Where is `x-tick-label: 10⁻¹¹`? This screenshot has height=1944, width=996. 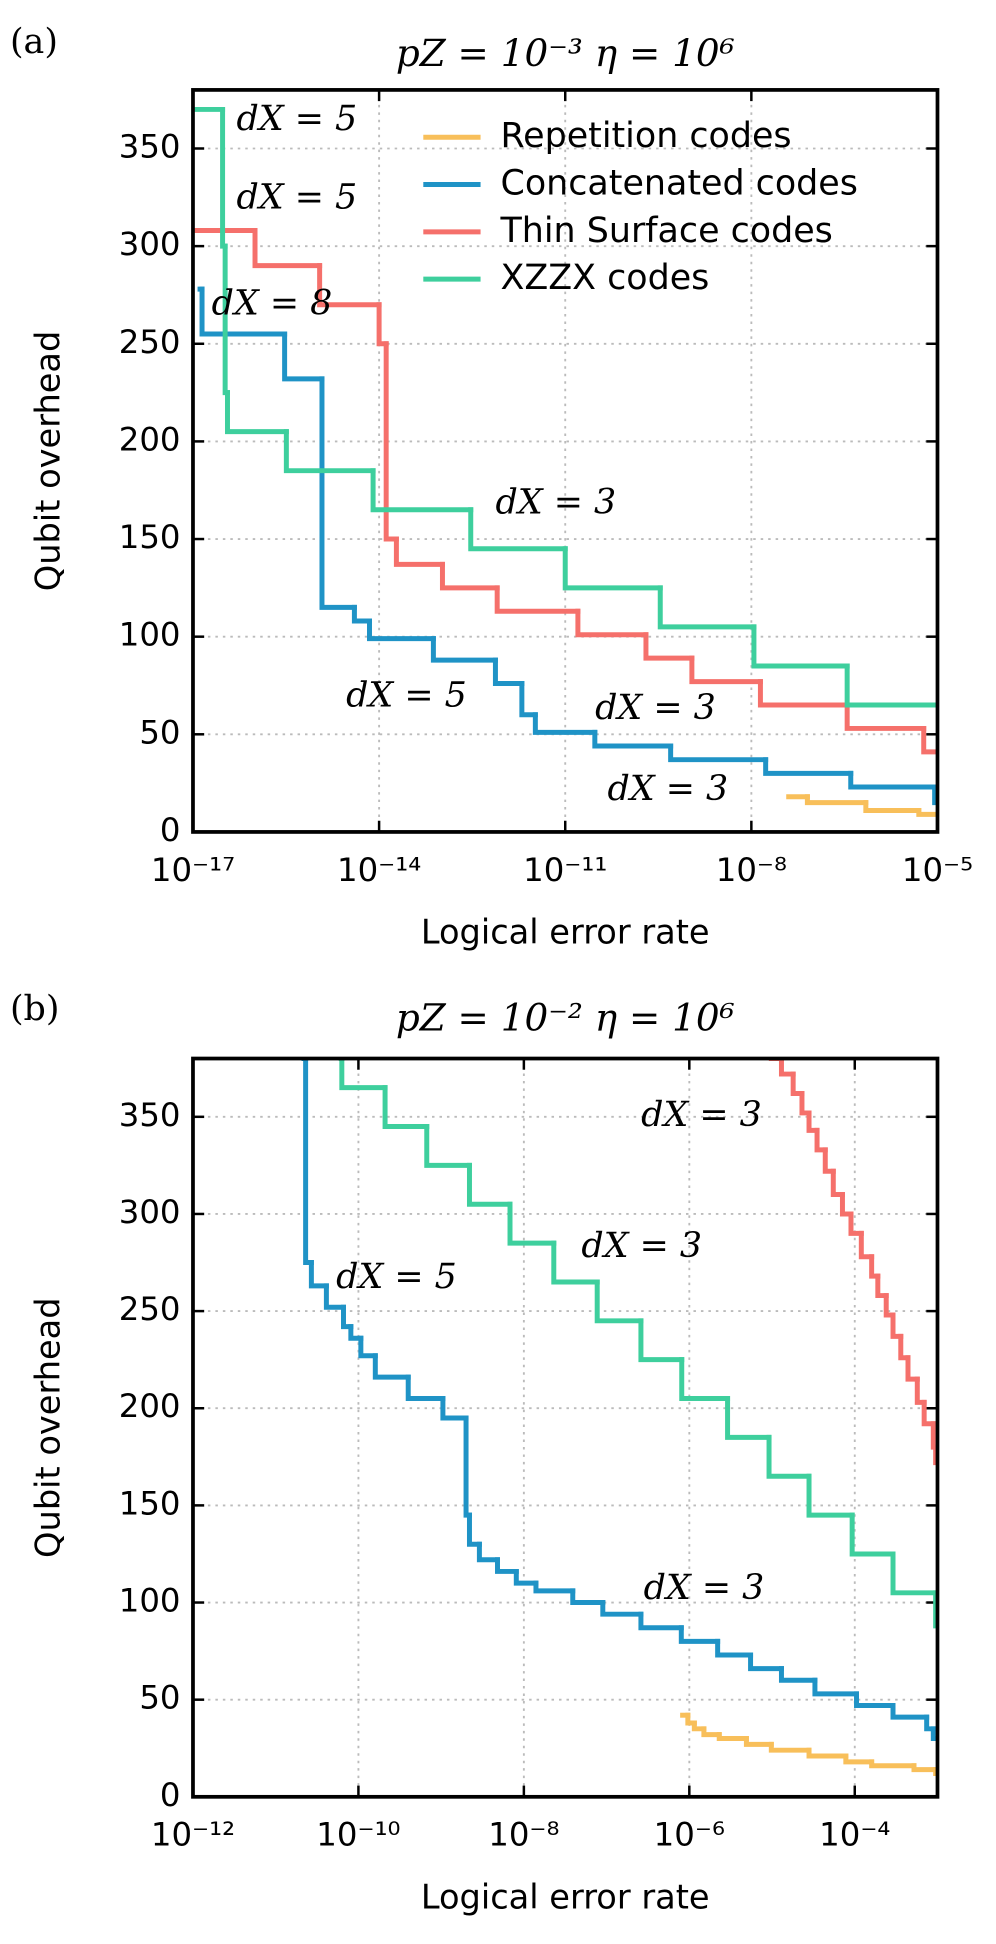 x-tick-label: 10⁻¹¹ is located at coordinates (565, 870).